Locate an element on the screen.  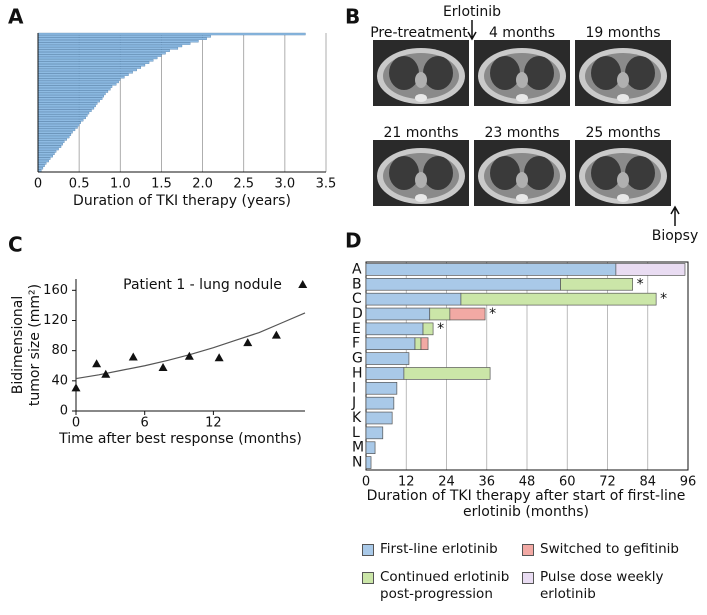
x-tick-label: 84 is located at coordinates (647, 482).